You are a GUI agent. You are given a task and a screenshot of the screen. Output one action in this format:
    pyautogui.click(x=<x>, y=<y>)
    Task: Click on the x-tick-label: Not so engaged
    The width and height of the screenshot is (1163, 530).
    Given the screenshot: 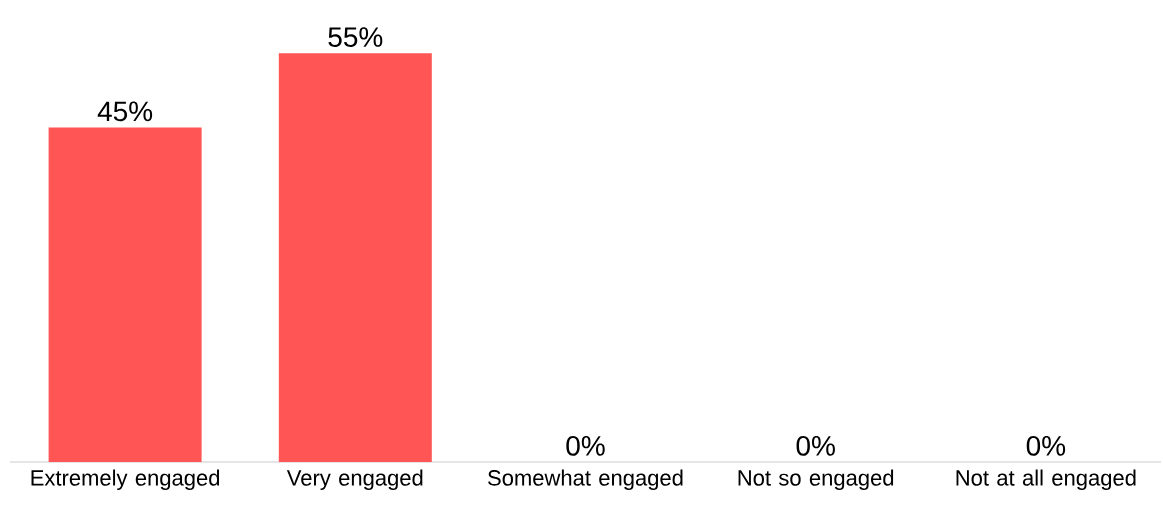 What is the action you would take?
    pyautogui.click(x=816, y=480)
    